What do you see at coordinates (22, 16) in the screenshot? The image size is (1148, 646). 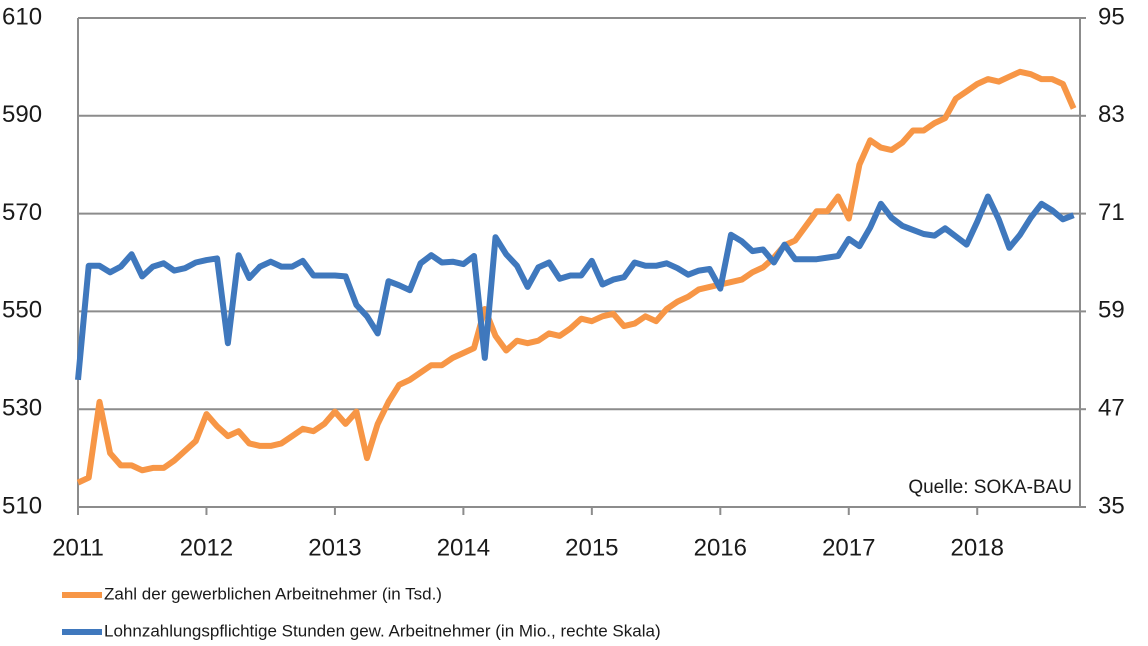 I see `y-tick-label: 610` at bounding box center [22, 16].